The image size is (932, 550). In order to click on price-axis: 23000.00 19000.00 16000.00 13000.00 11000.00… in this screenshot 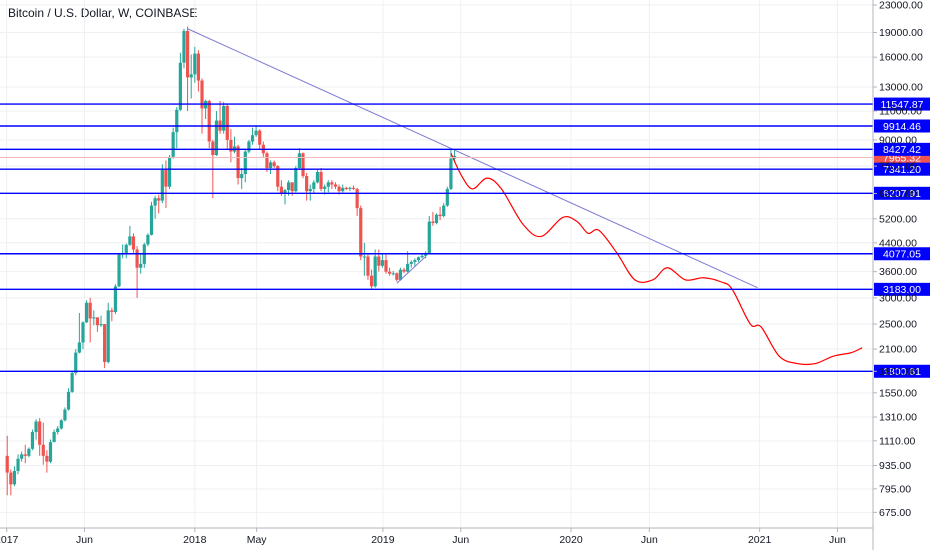, I will do `click(897, 275)`.